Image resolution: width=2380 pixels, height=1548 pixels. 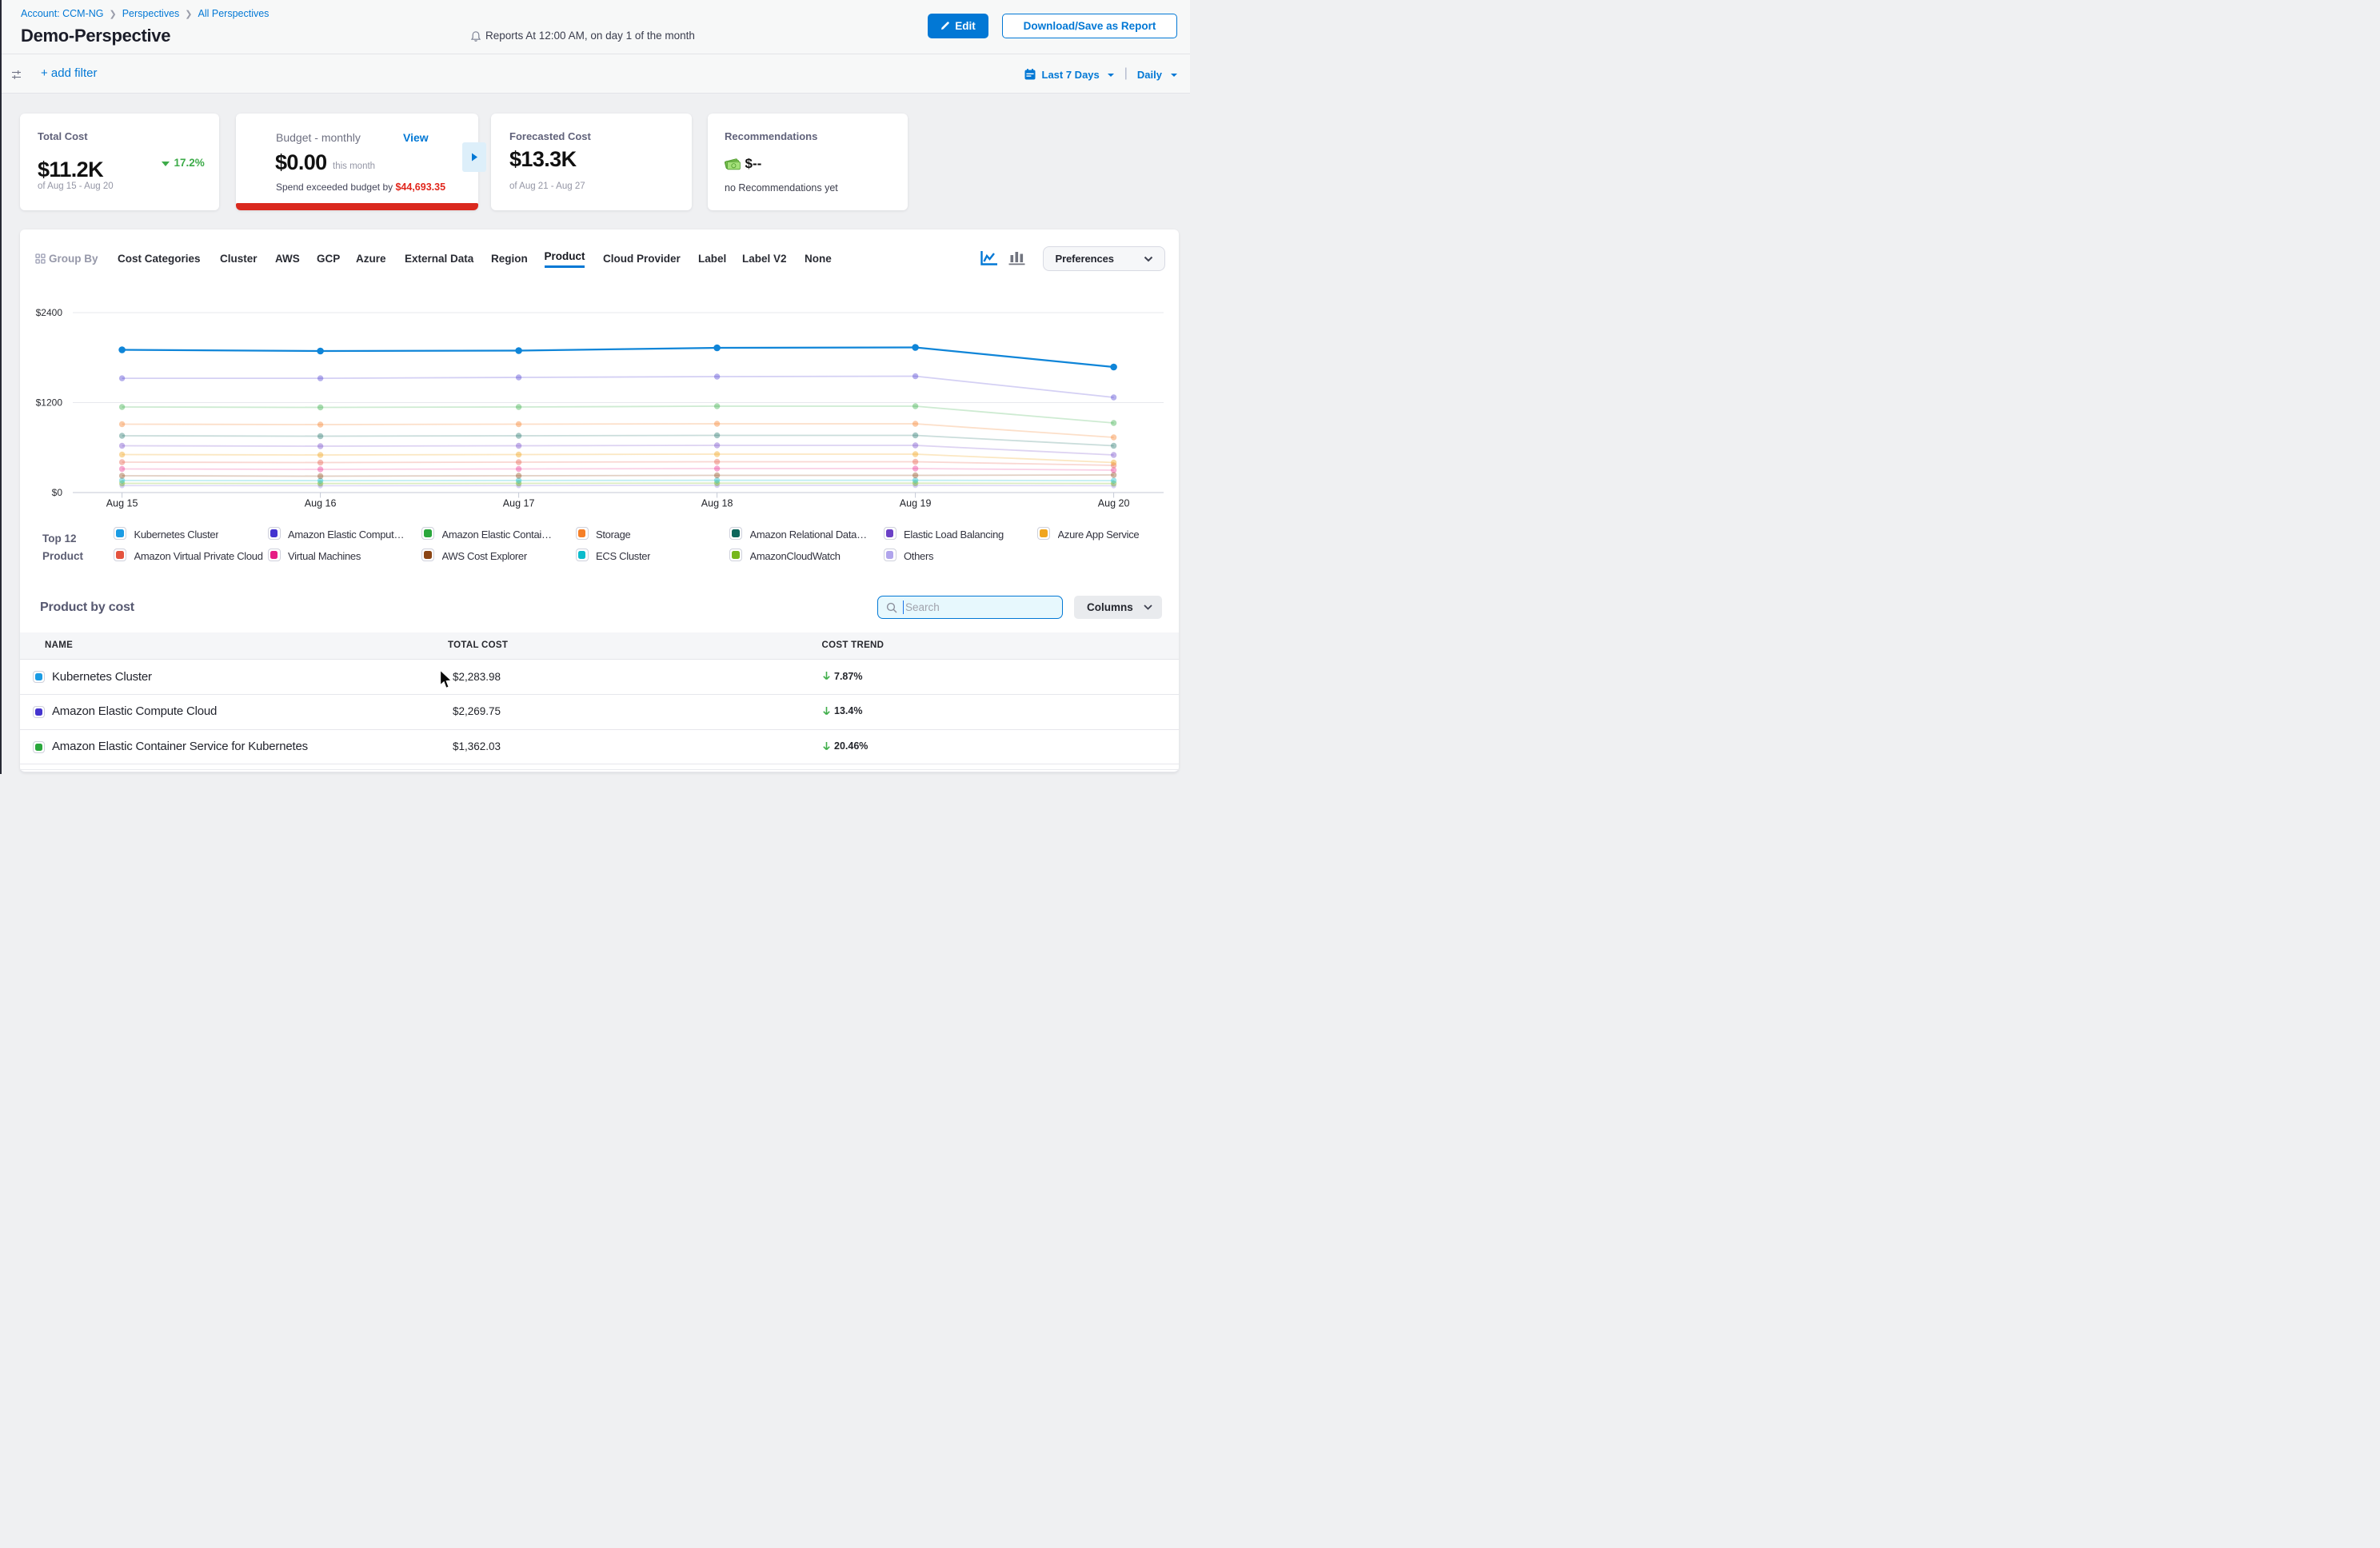 I want to click on svg-text: Aug 16, so click(x=321, y=503).